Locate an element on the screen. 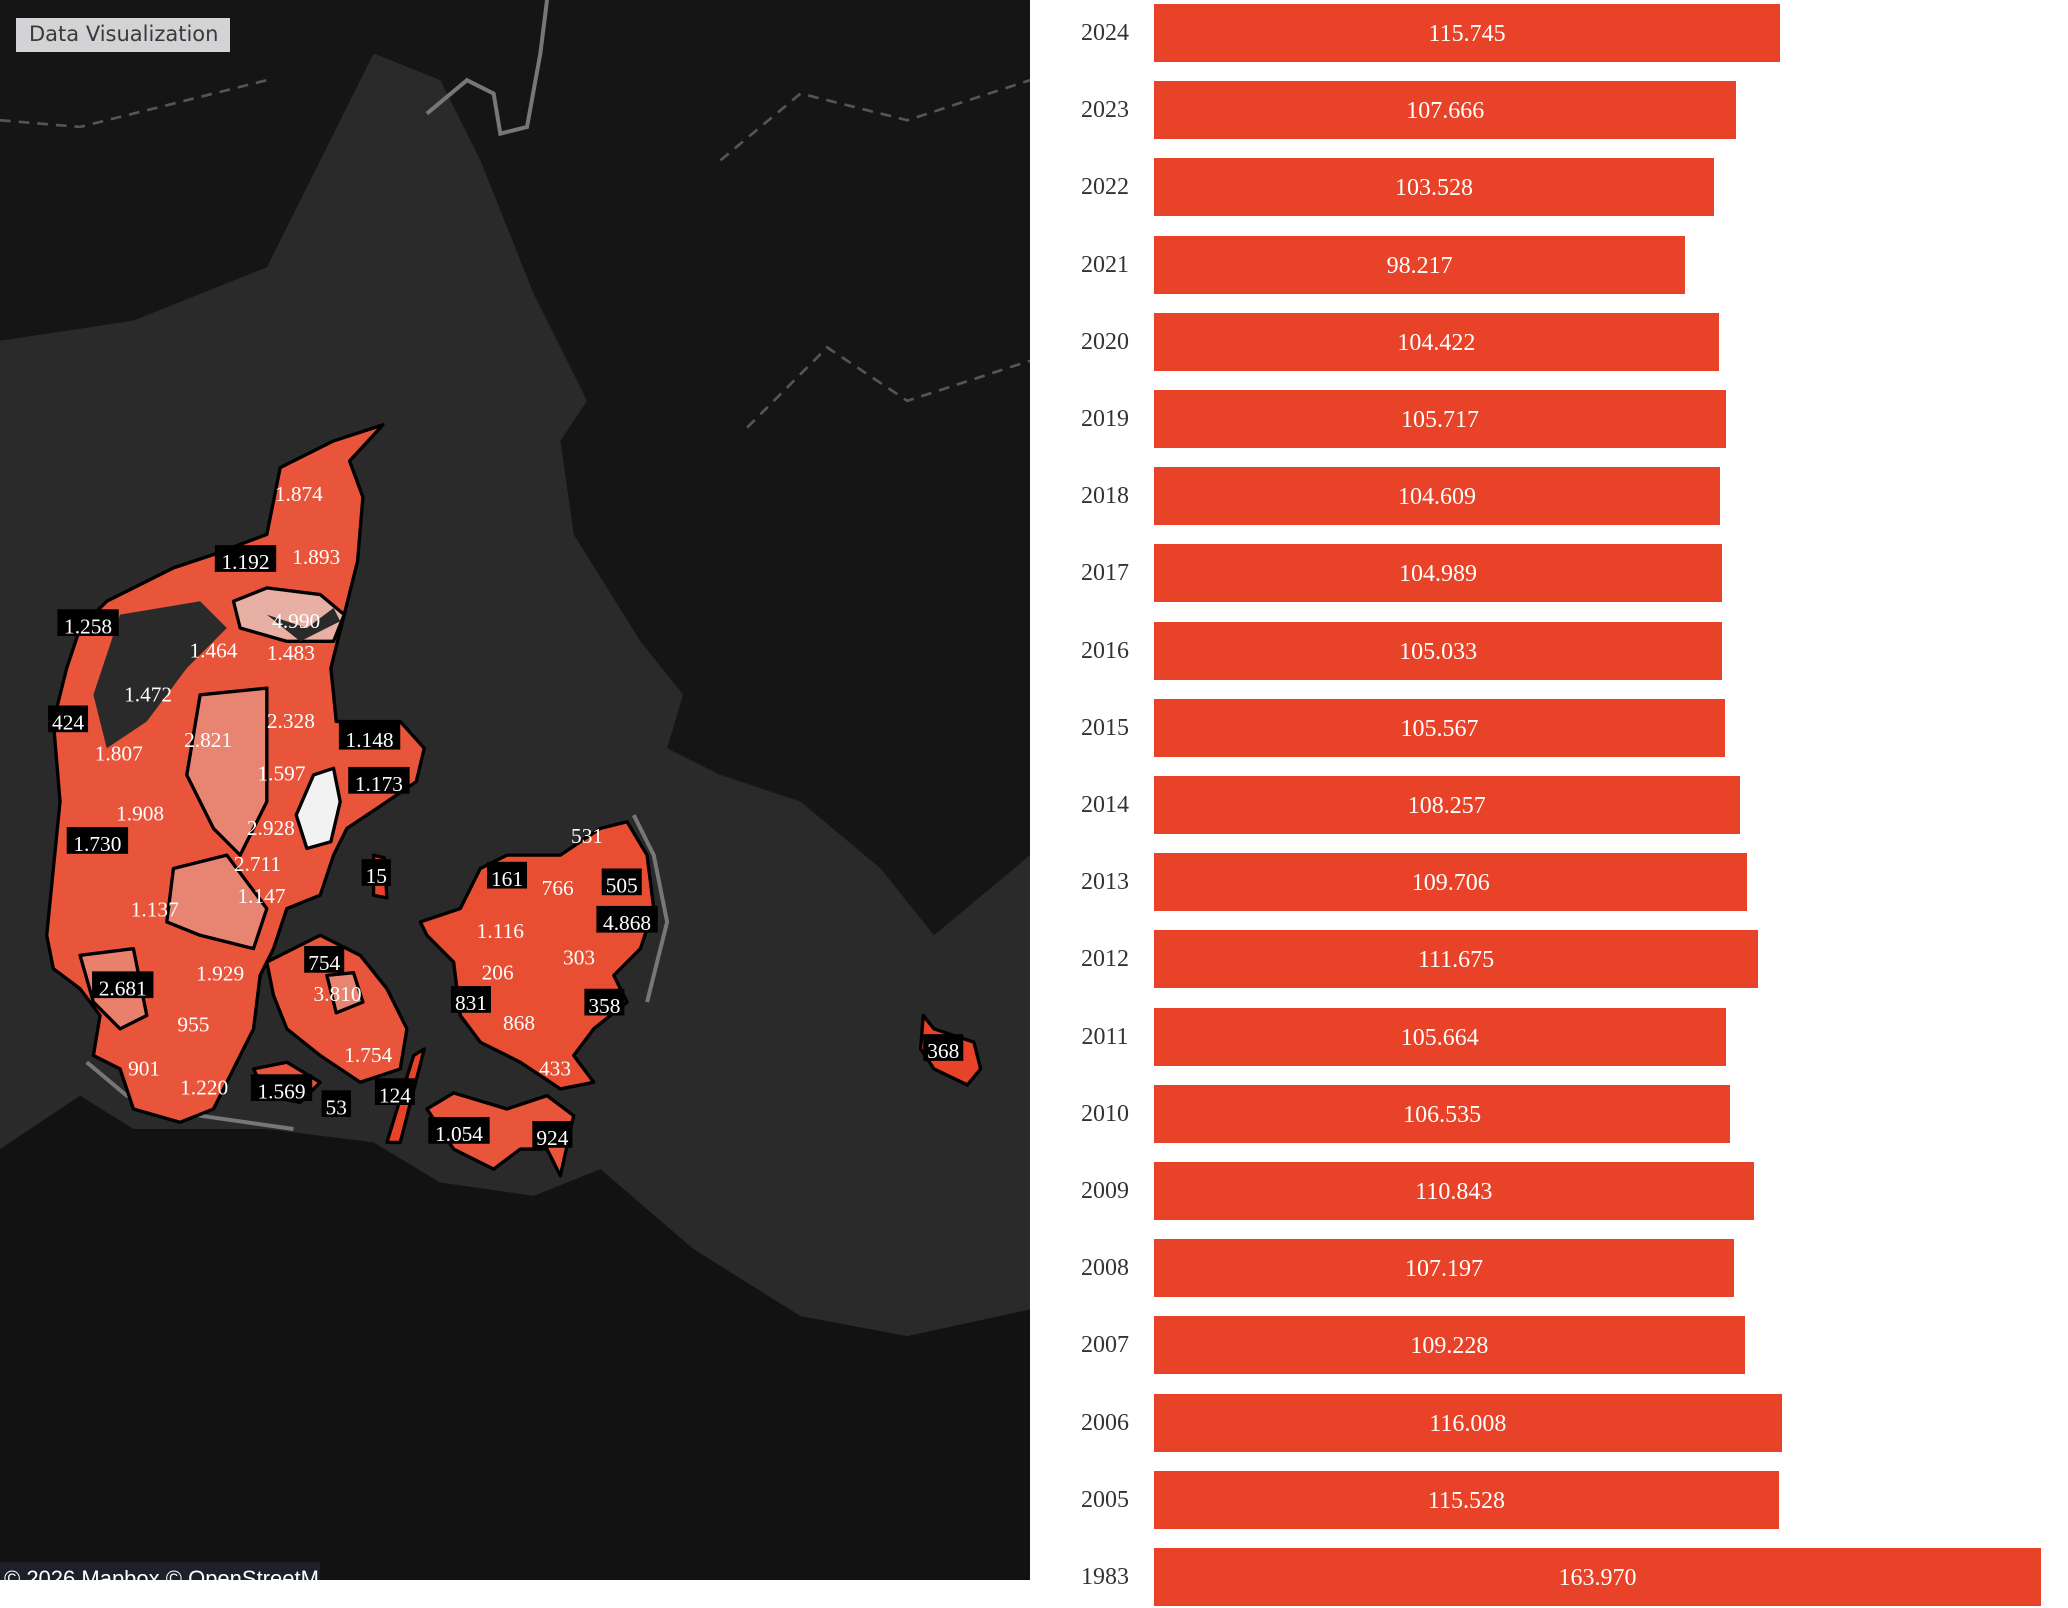 This screenshot has width=2068, height=1608. bar-value-label: 104.989 is located at coordinates (1437, 574).